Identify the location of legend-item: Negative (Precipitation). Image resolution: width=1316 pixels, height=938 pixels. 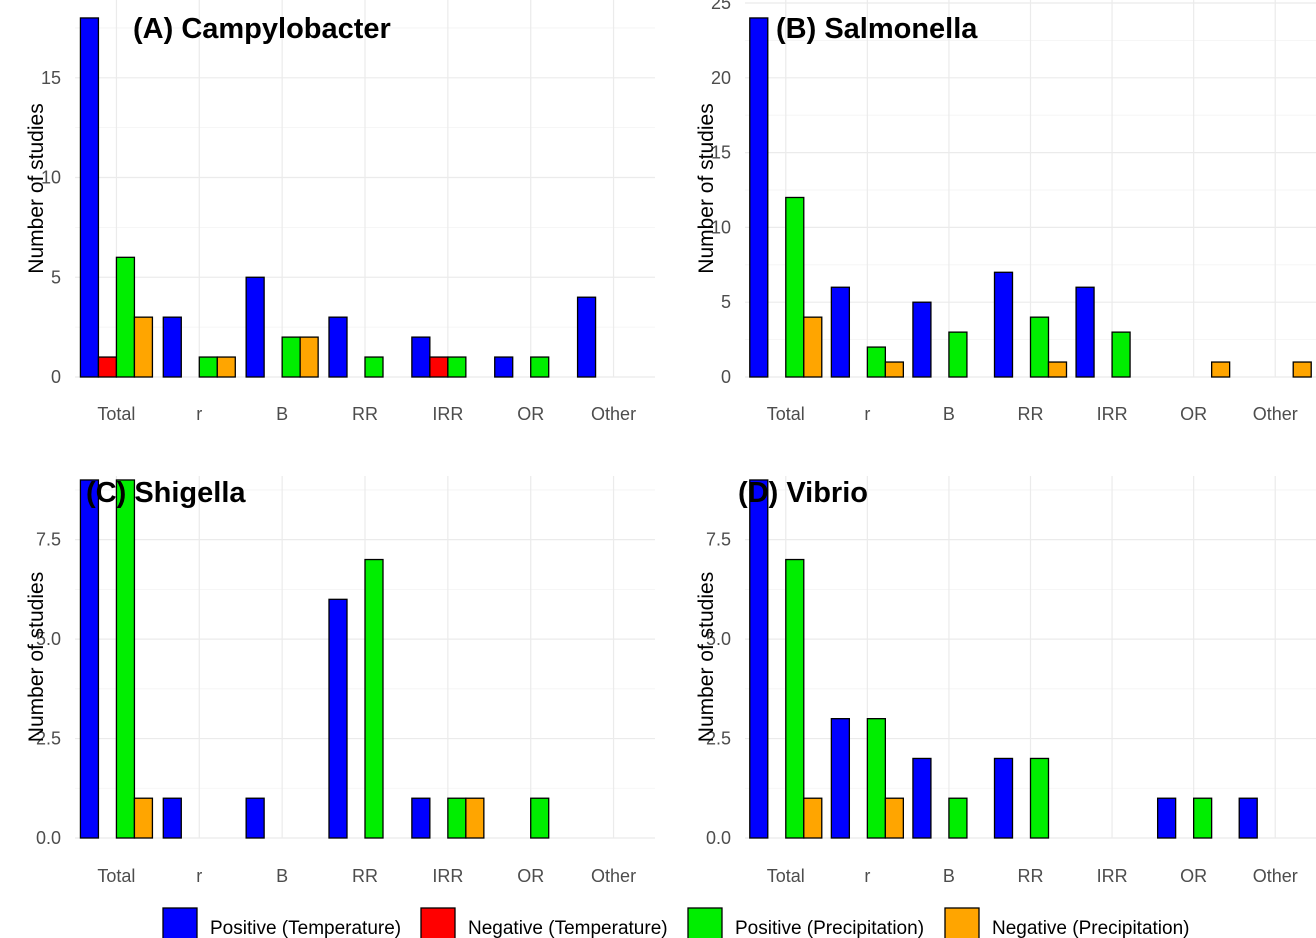
(1066, 922).